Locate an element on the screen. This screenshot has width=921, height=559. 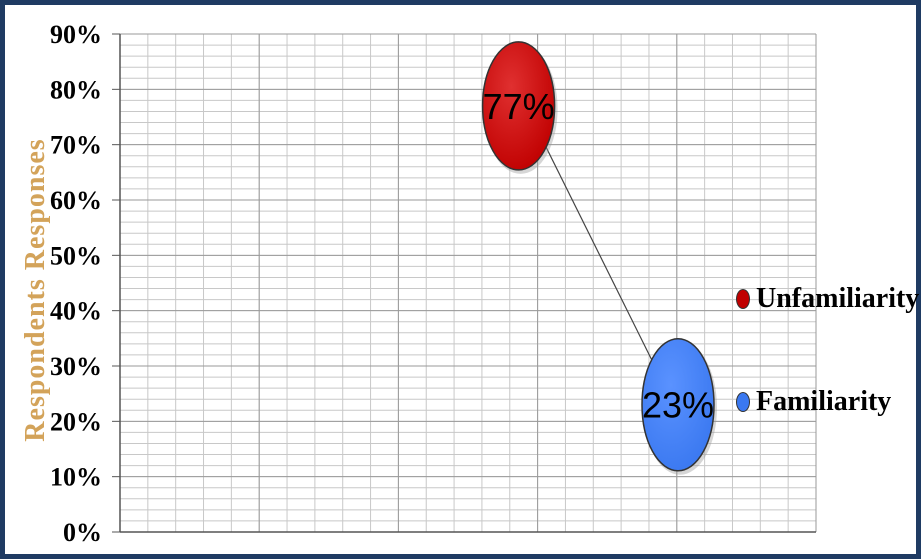
data-point-familiarity is located at coordinates (678, 404).